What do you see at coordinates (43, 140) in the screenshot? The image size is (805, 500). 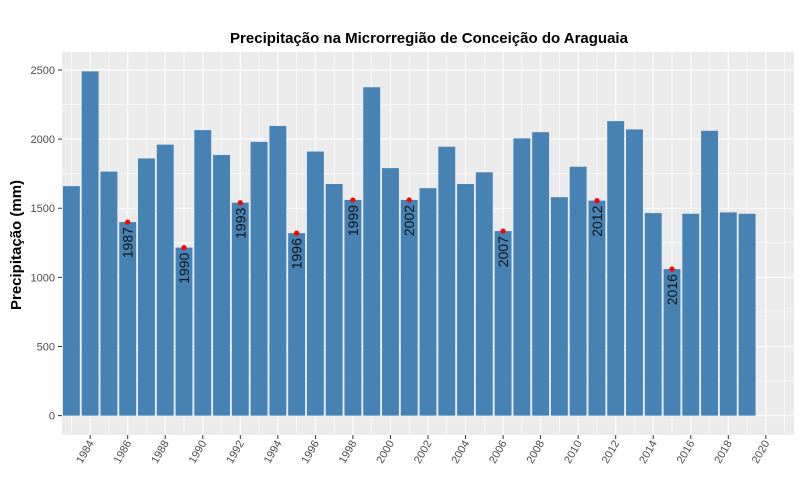 I see `y-tick-label: 2000` at bounding box center [43, 140].